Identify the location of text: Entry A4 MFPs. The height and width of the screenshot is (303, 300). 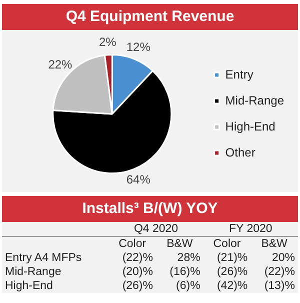
(43, 258).